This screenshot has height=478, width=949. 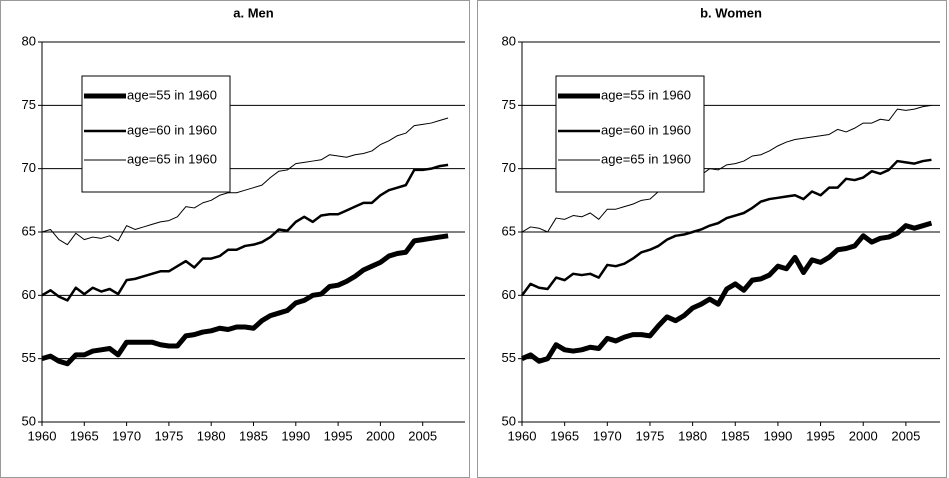 I want to click on chart-title: b. Women, so click(x=731, y=12).